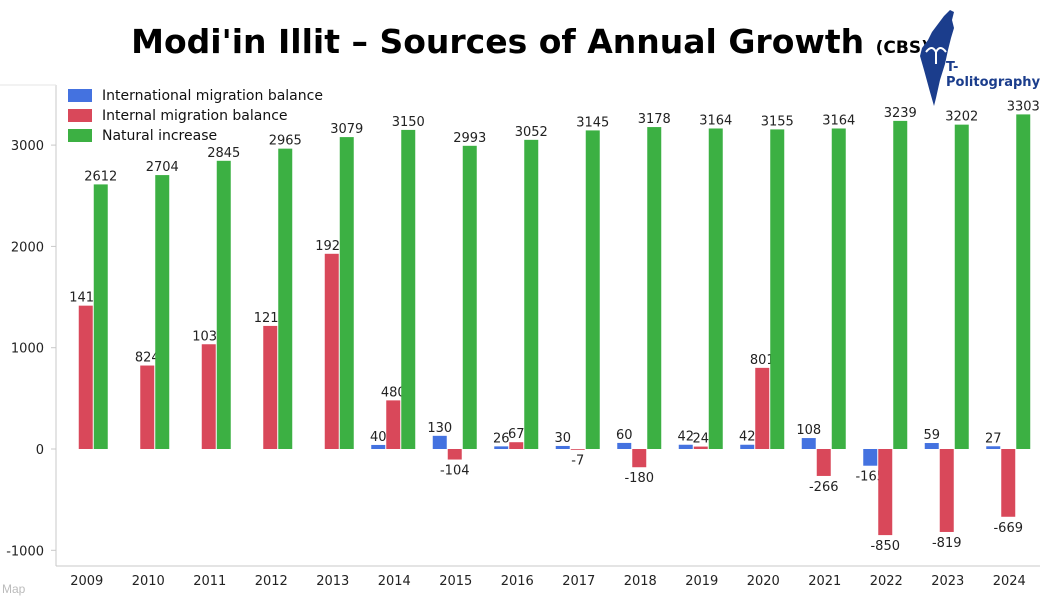 The image size is (1045, 596). What do you see at coordinates (715, 120) in the screenshot?
I see `data-label: 3164` at bounding box center [715, 120].